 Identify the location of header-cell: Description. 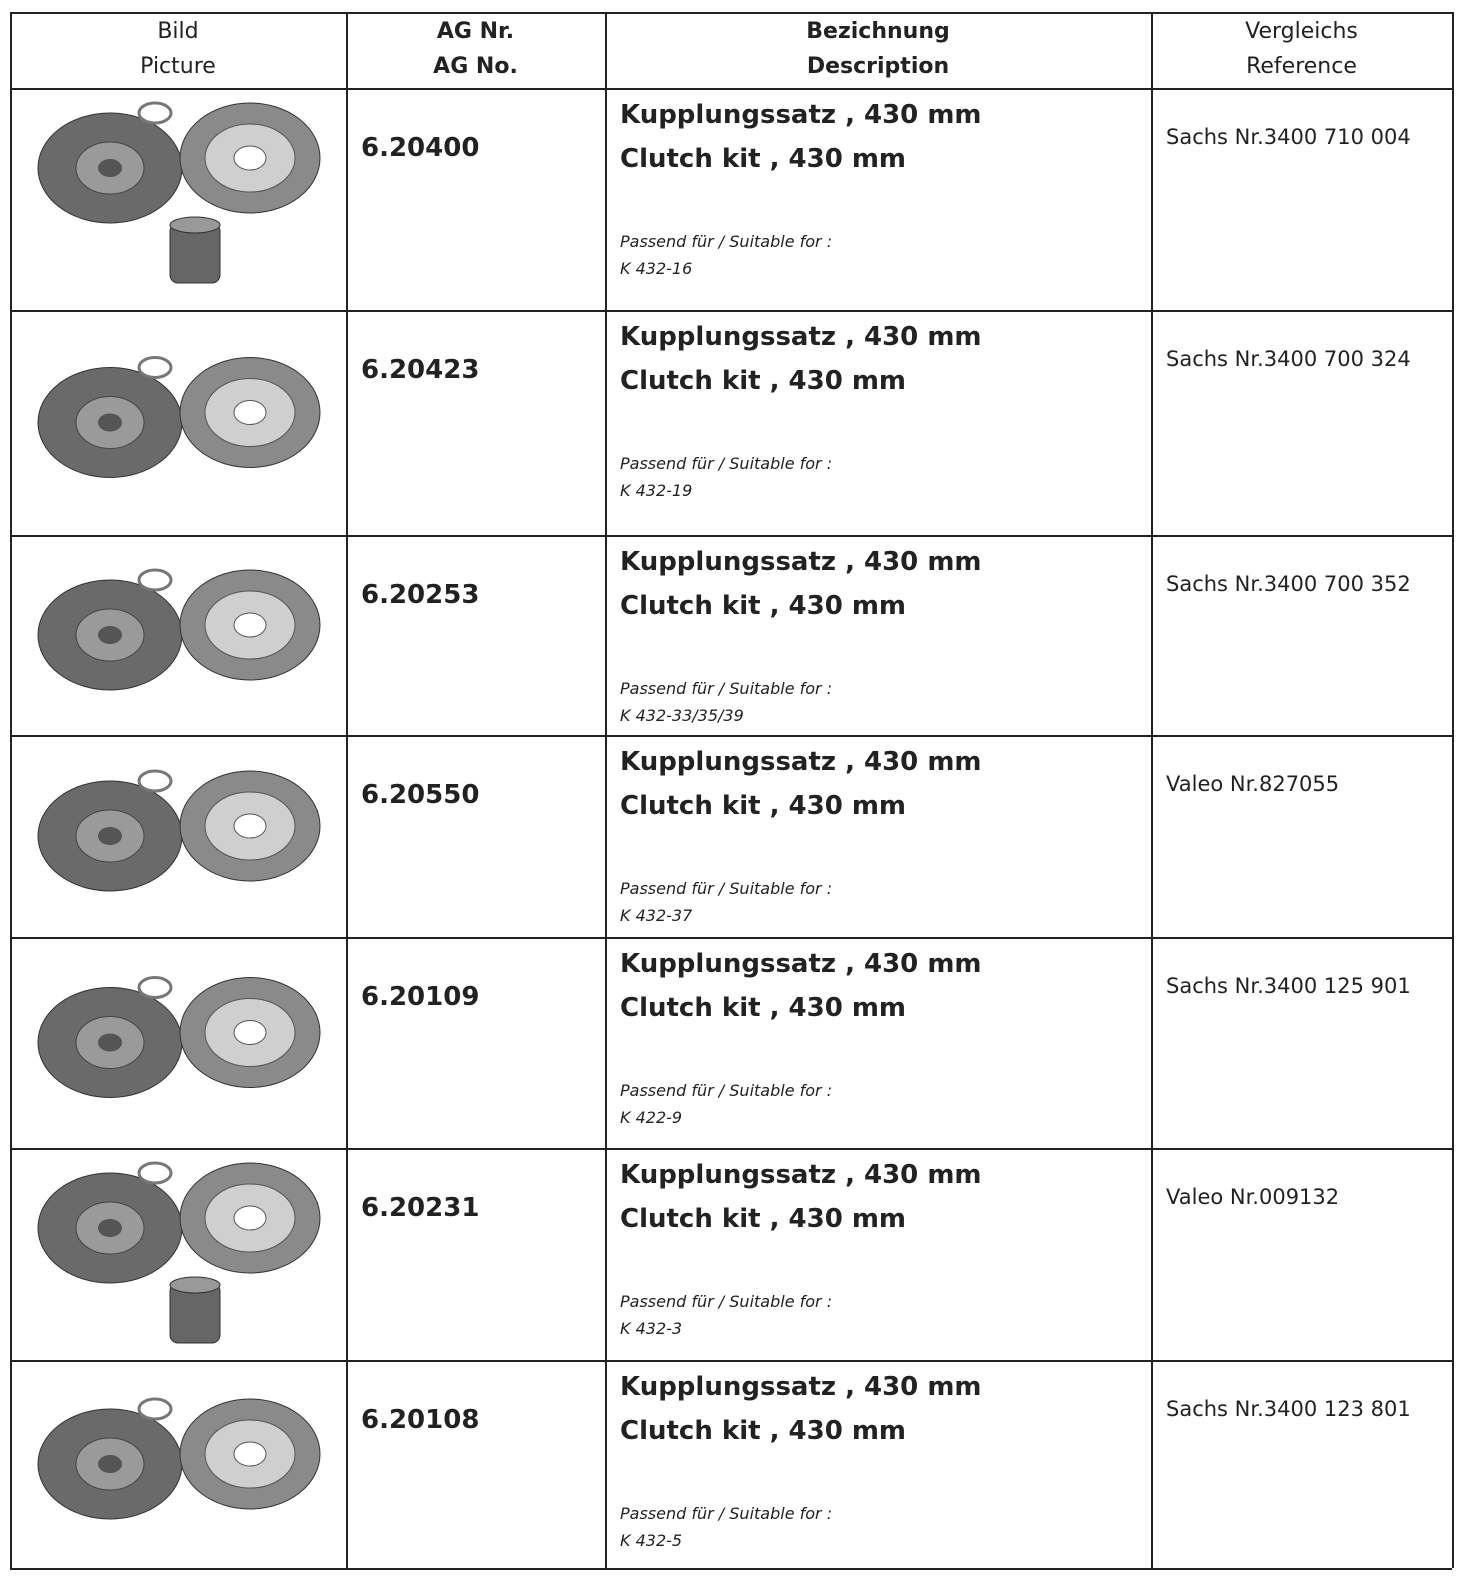
(878, 66).